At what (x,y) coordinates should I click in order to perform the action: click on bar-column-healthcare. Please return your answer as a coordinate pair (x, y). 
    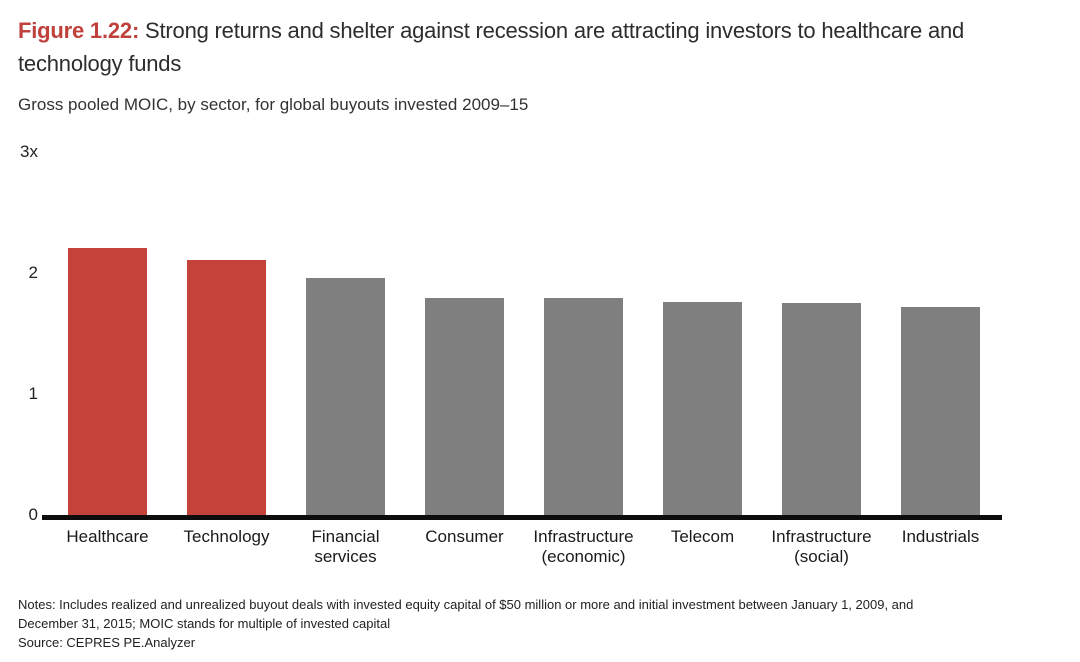
    Looking at the image, I should click on (107, 333).